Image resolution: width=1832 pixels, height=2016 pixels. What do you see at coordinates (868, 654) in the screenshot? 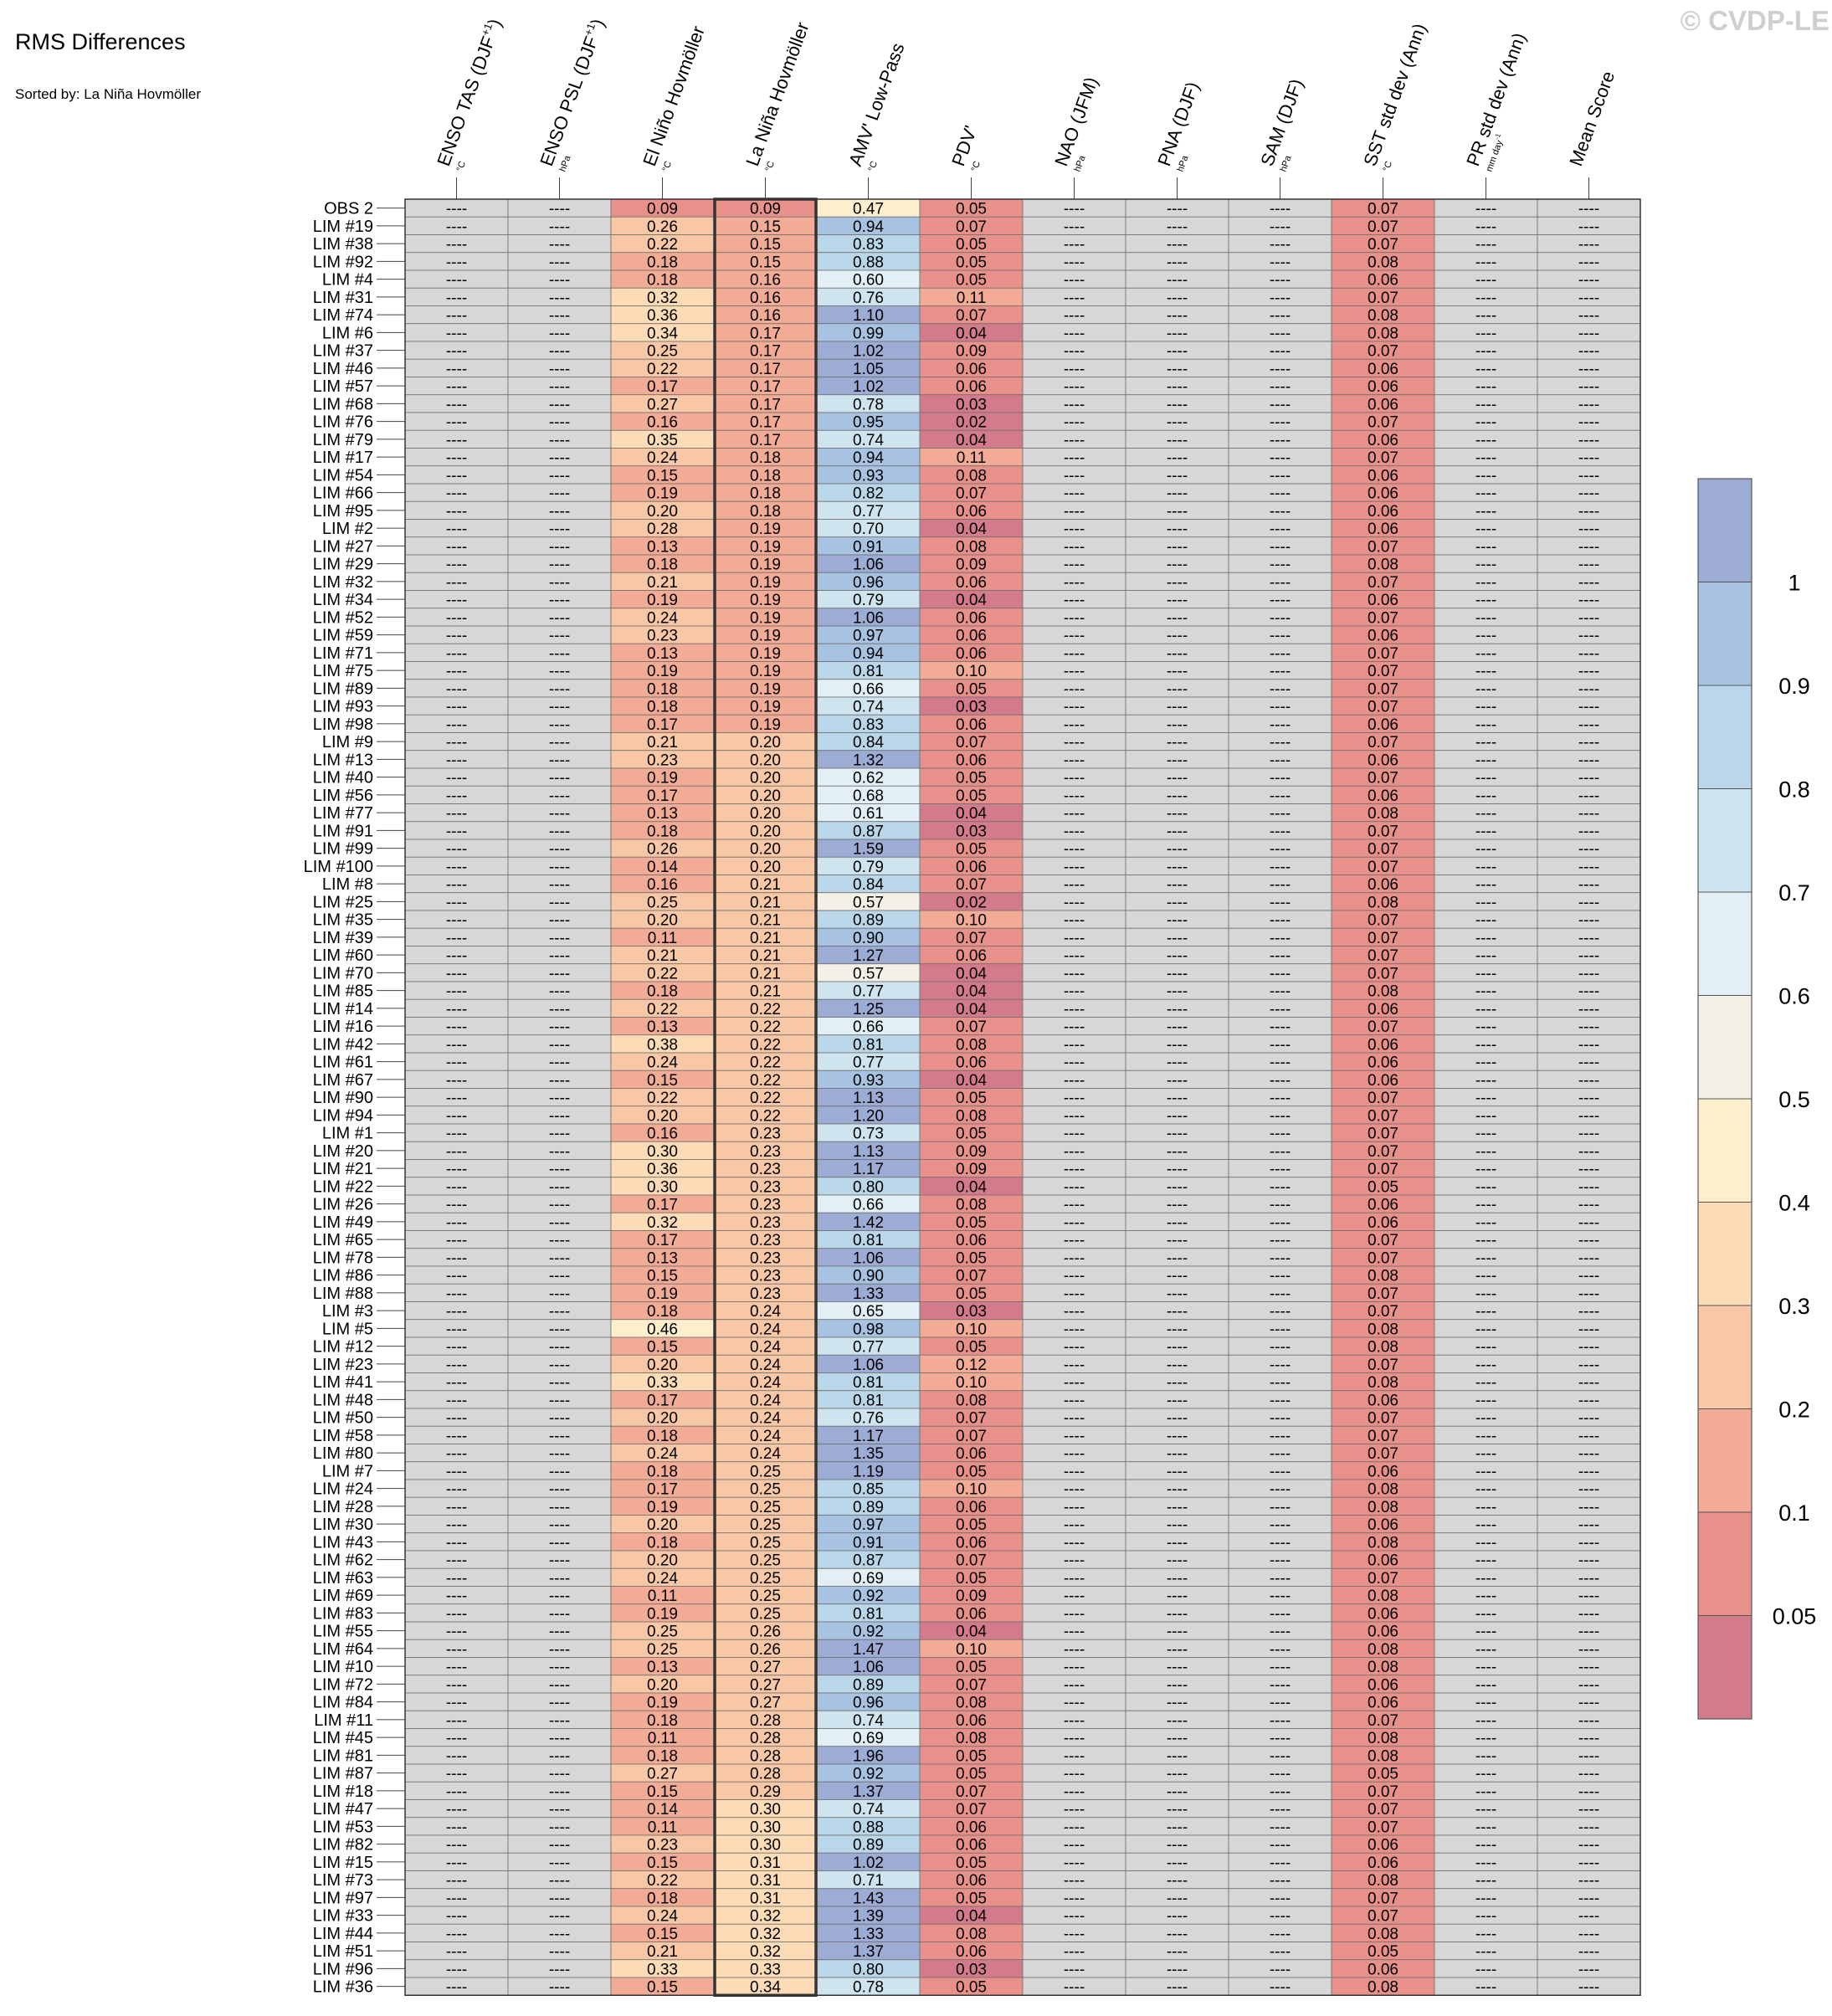
I see `cell-value: 0.94` at bounding box center [868, 654].